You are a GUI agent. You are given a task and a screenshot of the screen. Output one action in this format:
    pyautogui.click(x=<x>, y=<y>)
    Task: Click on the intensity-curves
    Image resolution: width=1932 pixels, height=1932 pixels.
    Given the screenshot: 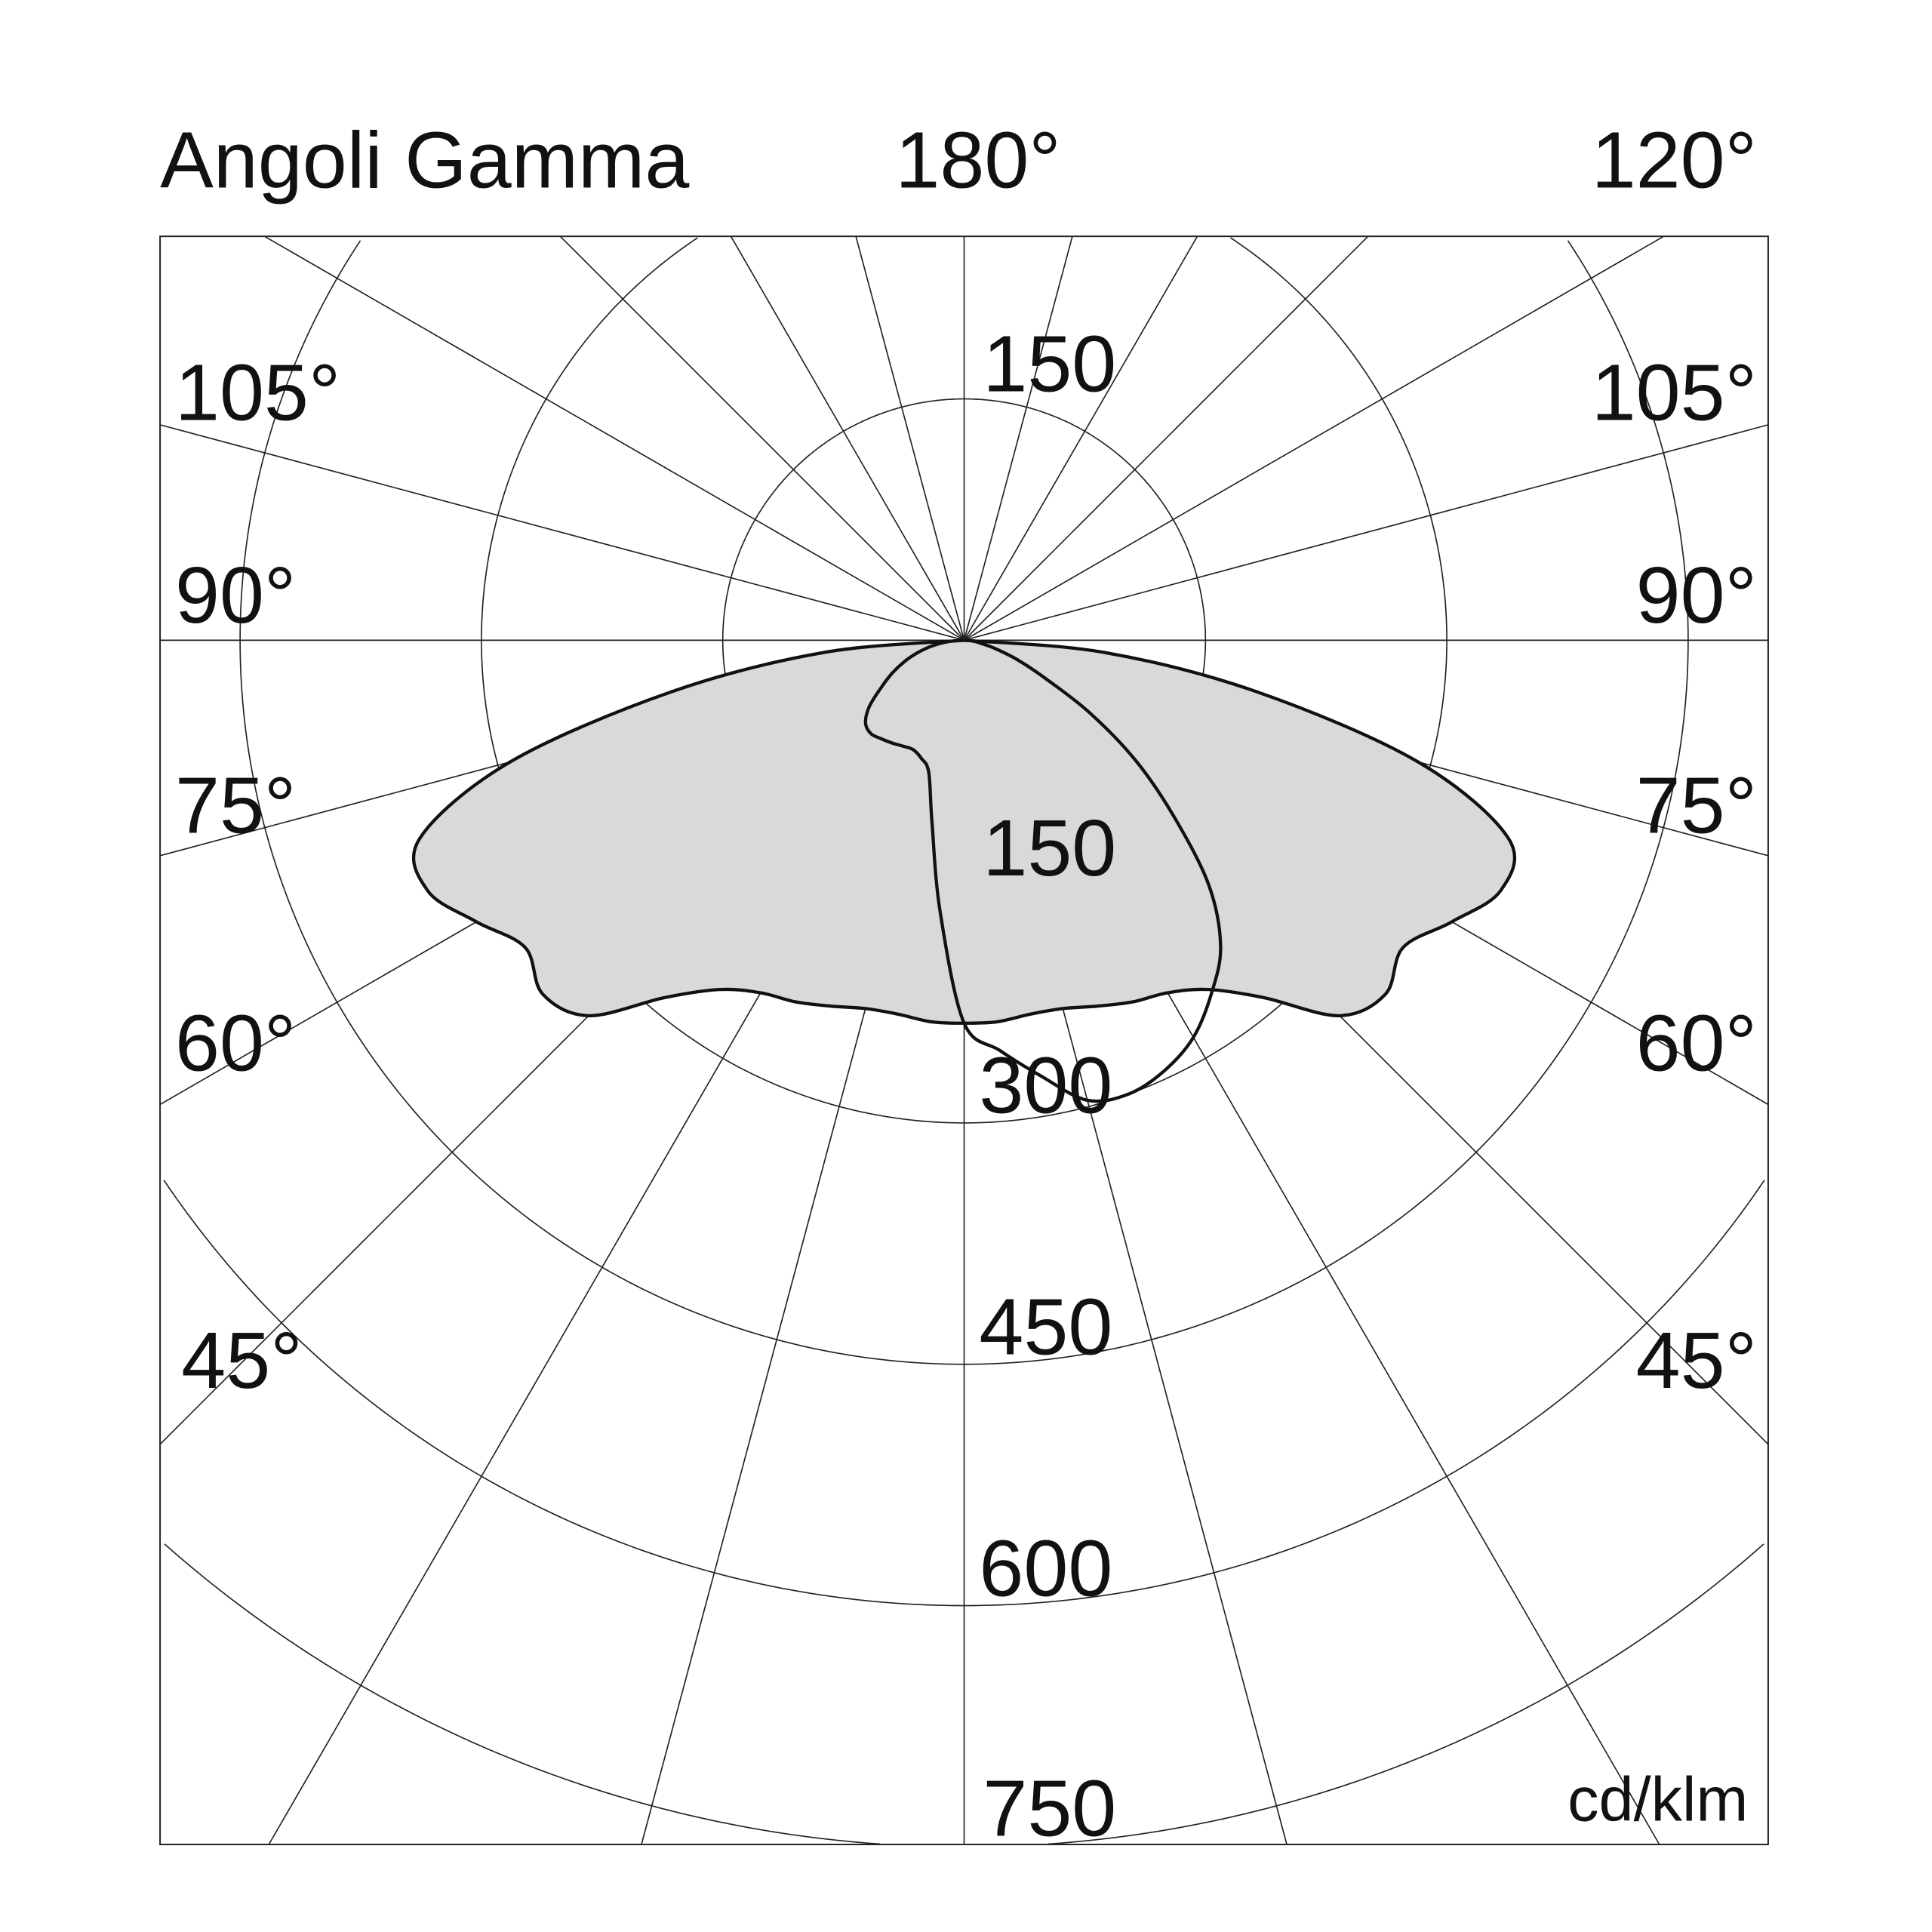 What is the action you would take?
    pyautogui.click(x=964, y=870)
    